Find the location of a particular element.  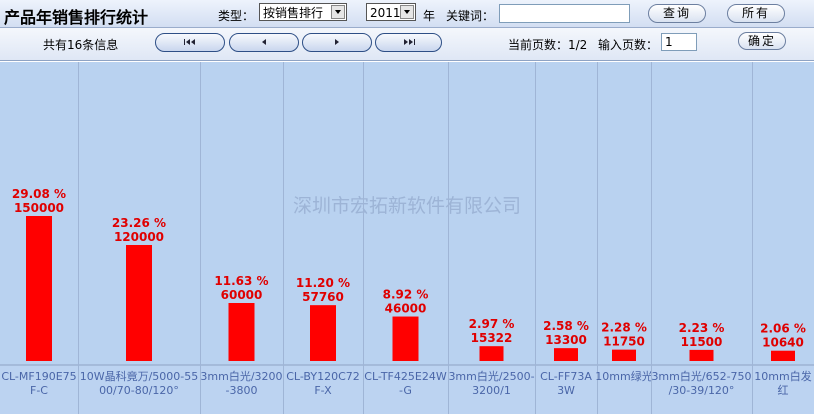

percent-label: 2.06 % is located at coordinates (783, 329).